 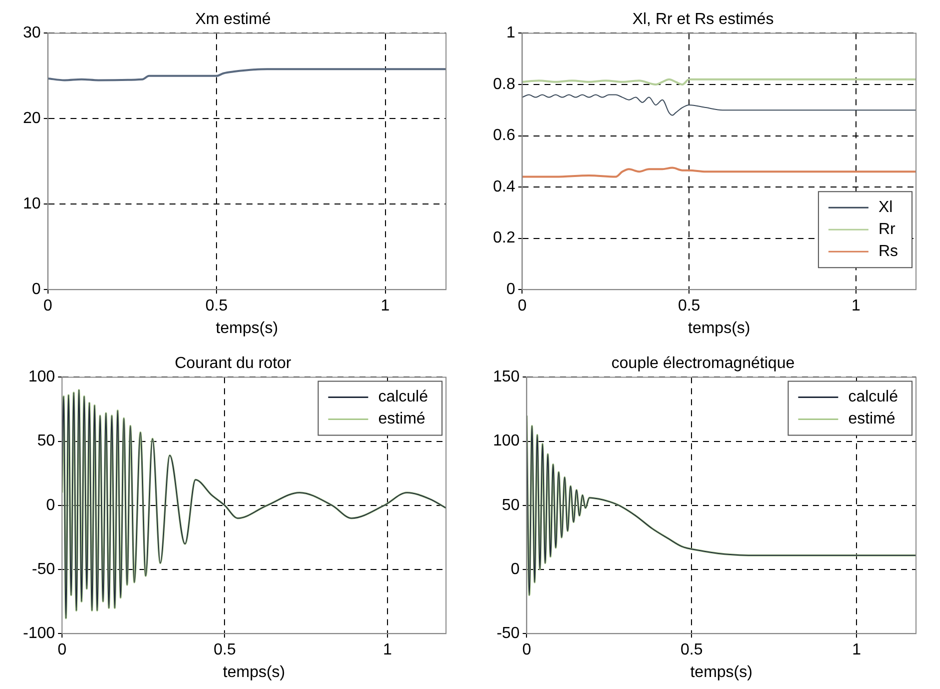 What do you see at coordinates (233, 363) in the screenshot?
I see `chart-title: Courant du rotor` at bounding box center [233, 363].